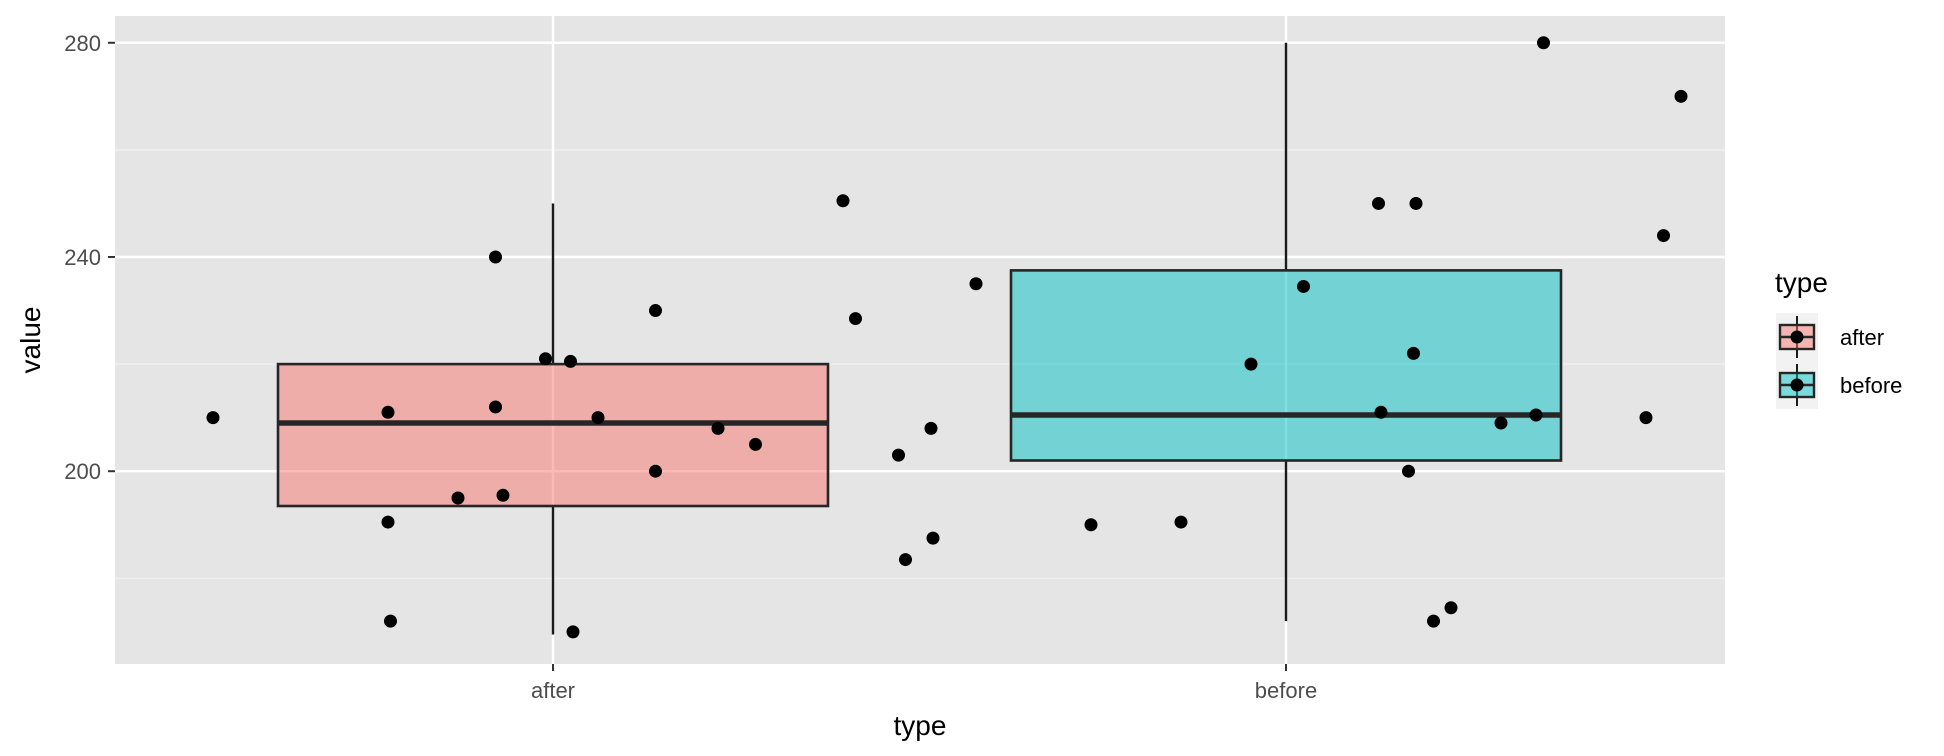  What do you see at coordinates (553, 690) in the screenshot?
I see `x-tick-label: after` at bounding box center [553, 690].